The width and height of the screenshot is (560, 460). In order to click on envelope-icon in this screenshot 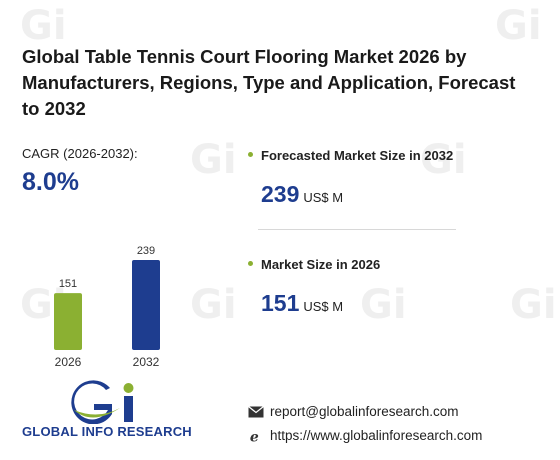, I will do `click(256, 411)`.